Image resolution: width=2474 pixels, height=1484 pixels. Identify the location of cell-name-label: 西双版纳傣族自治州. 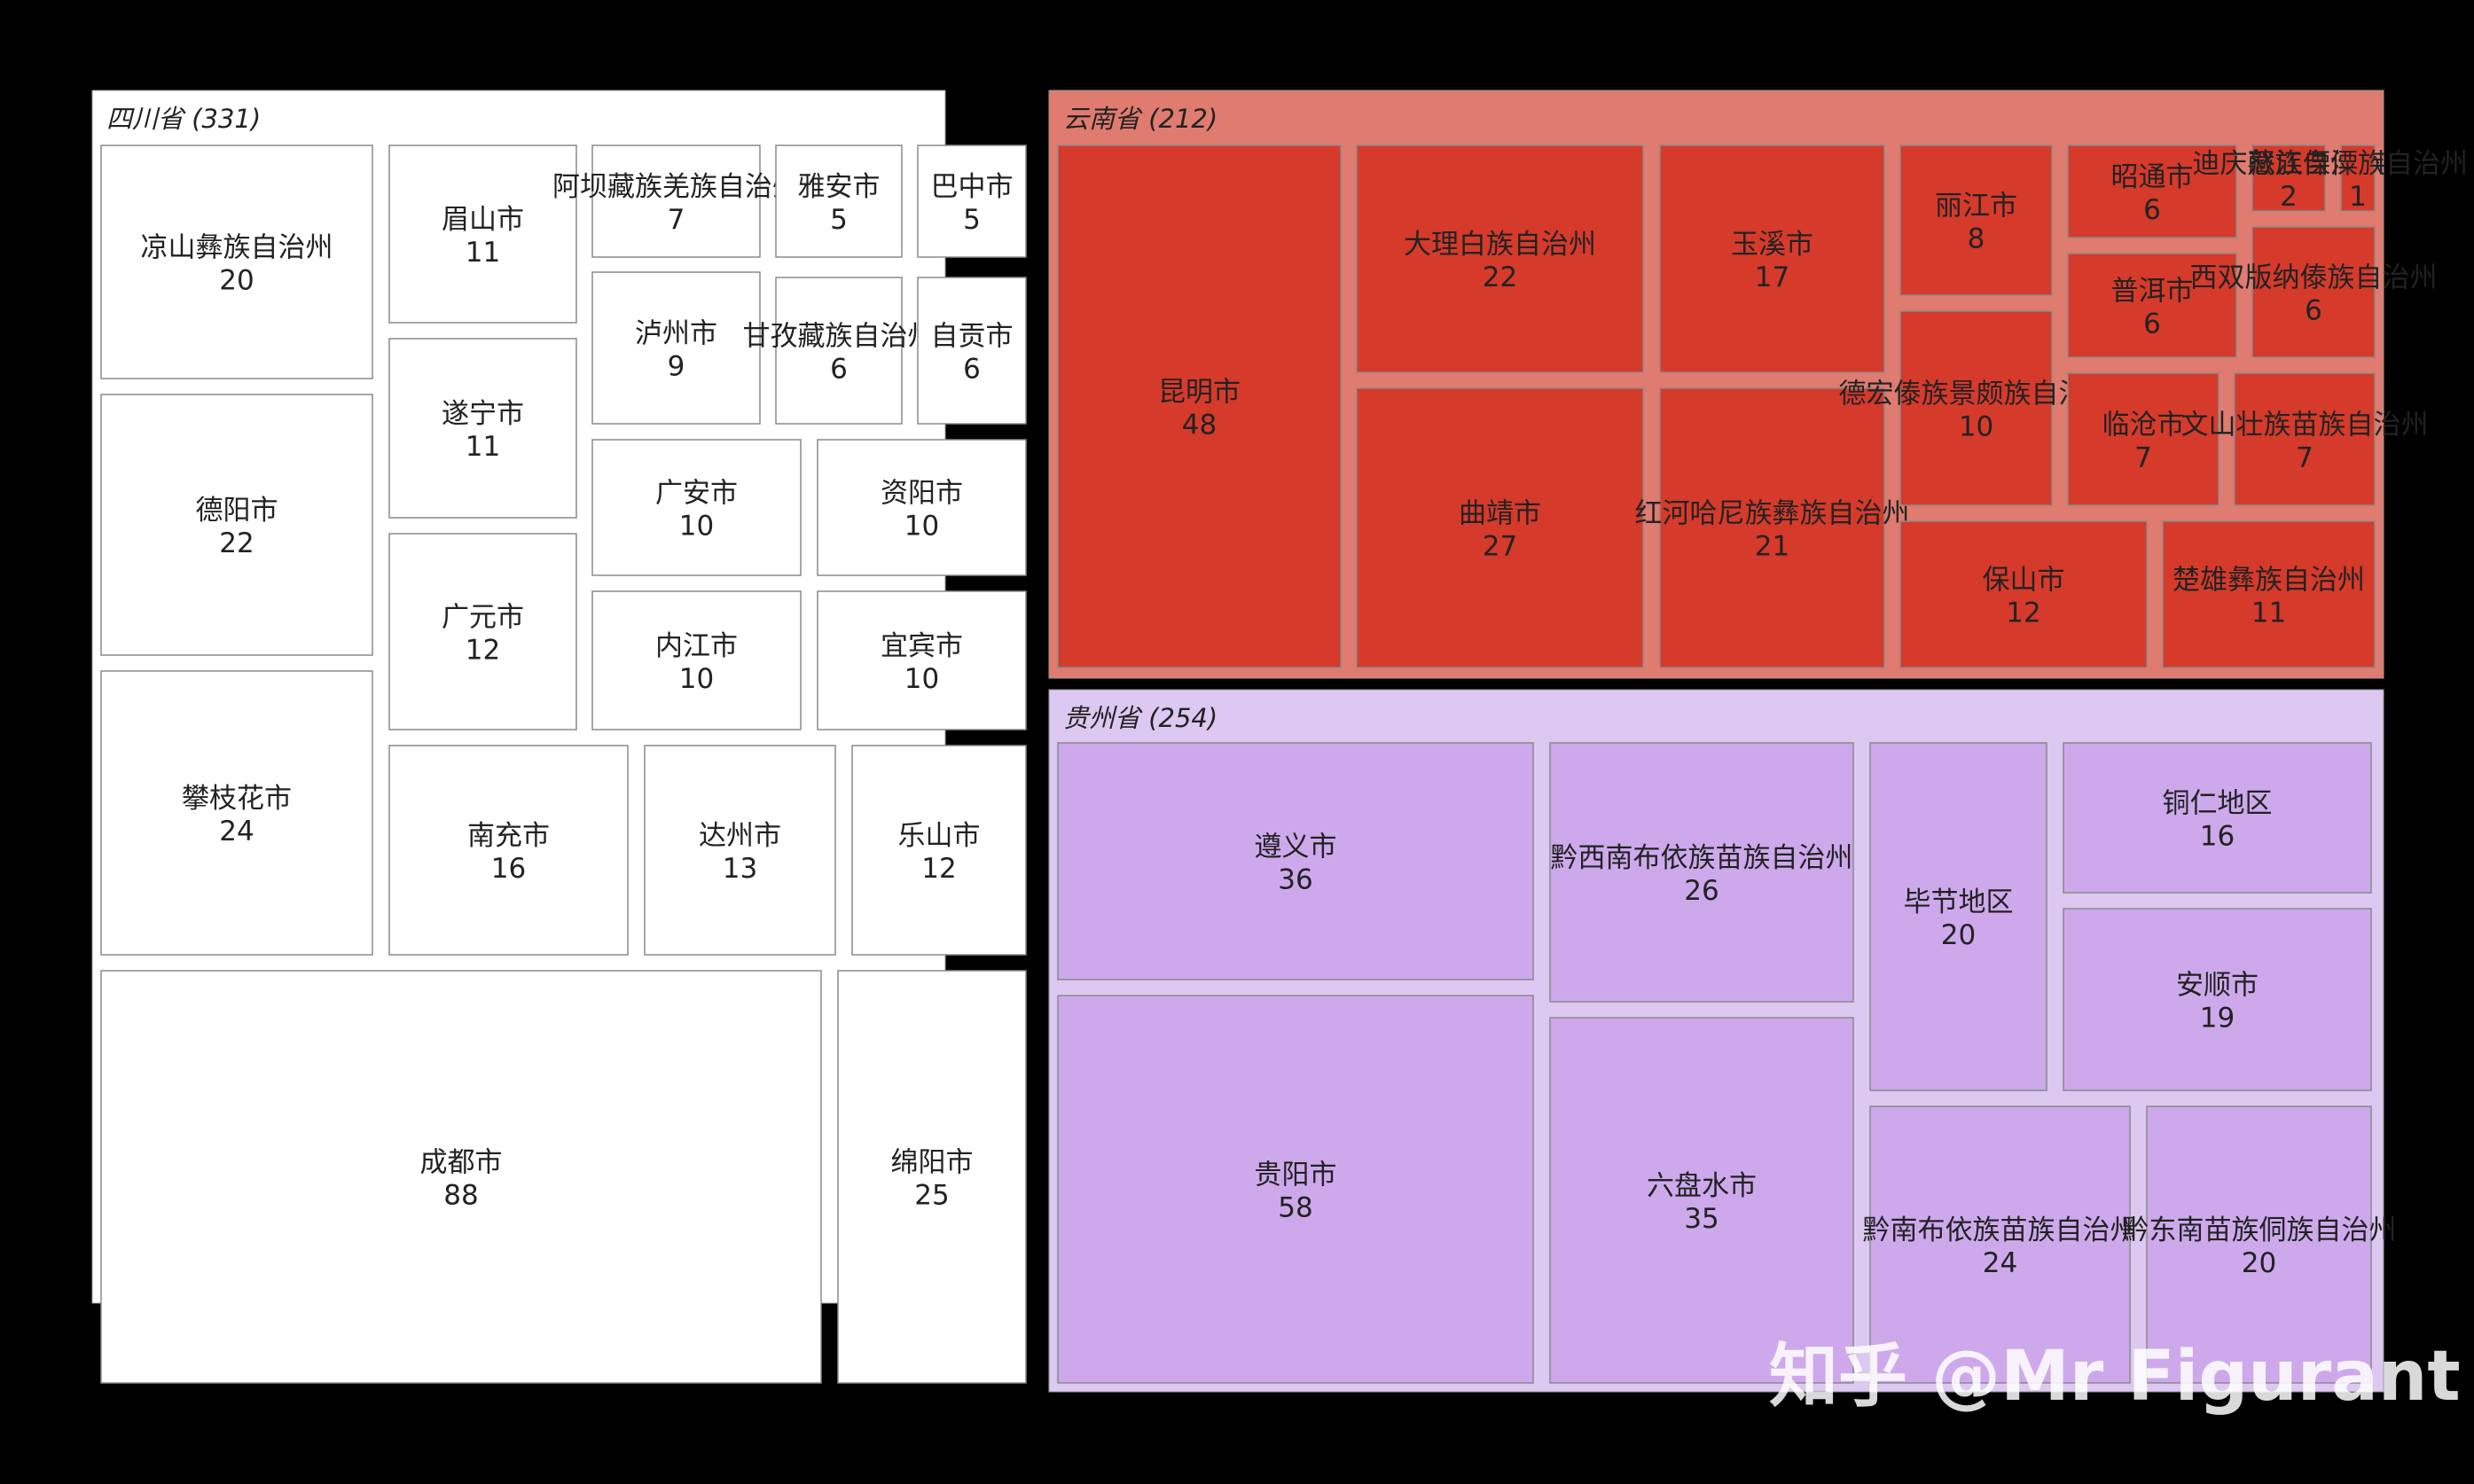
(2314, 278).